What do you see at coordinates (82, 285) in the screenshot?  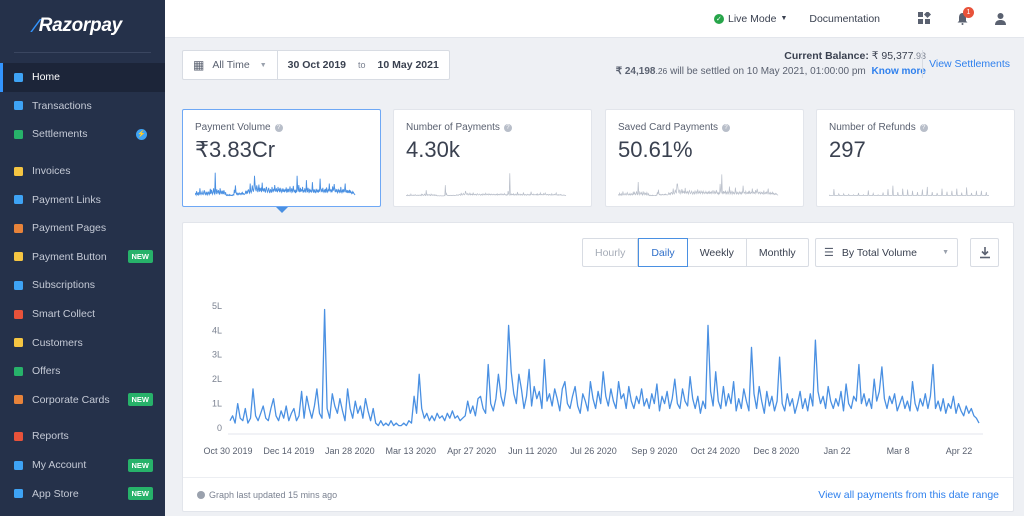 I see `sidebar-item-subscriptions: Subscriptions` at bounding box center [82, 285].